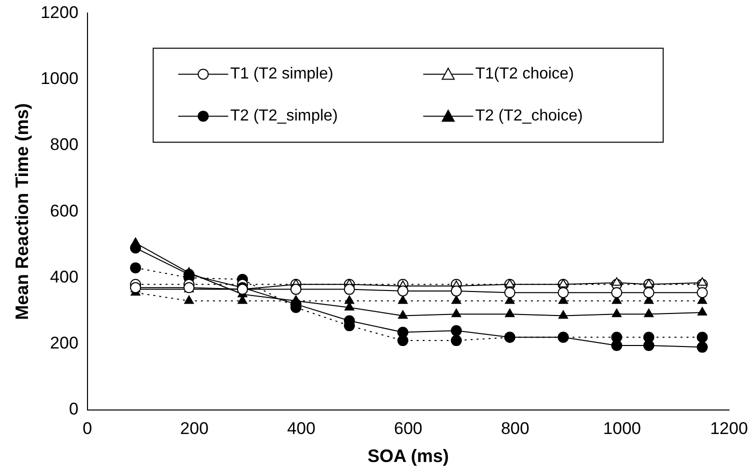  What do you see at coordinates (524, 74) in the screenshot?
I see `legend-label: T1(T2 choice)` at bounding box center [524, 74].